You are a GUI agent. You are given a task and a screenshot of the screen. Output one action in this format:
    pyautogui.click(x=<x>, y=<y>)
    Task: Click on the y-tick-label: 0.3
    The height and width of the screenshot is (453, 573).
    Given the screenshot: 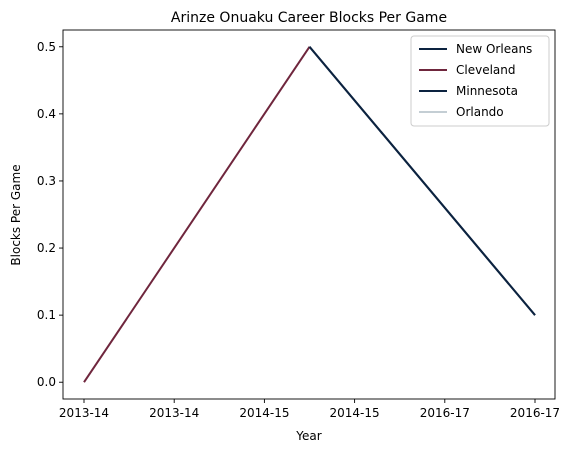 What is the action you would take?
    pyautogui.click(x=46, y=181)
    